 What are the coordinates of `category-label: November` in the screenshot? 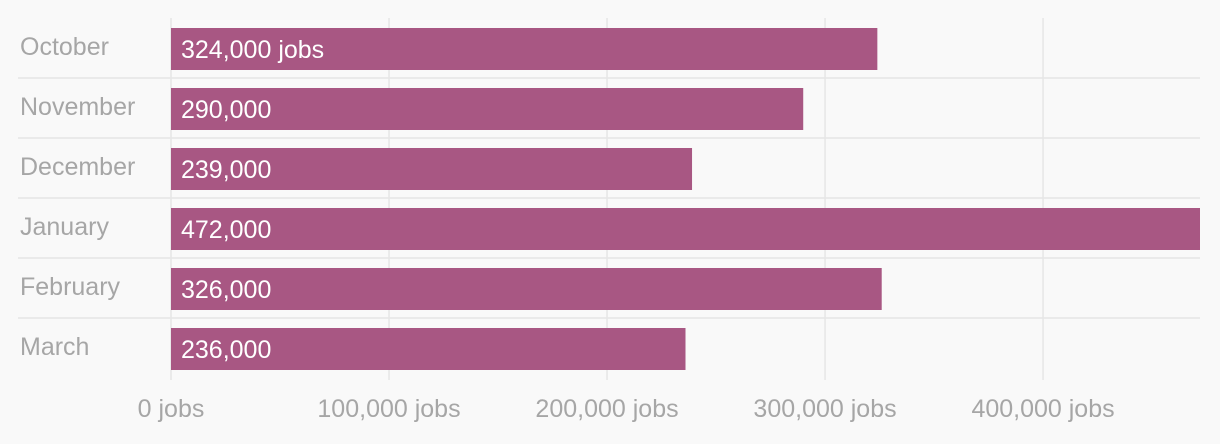 It's located at (77, 107).